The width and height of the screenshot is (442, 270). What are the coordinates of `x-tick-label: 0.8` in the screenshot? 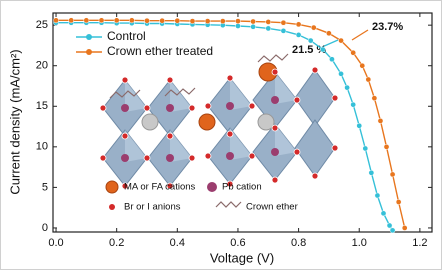 It's located at (298, 243).